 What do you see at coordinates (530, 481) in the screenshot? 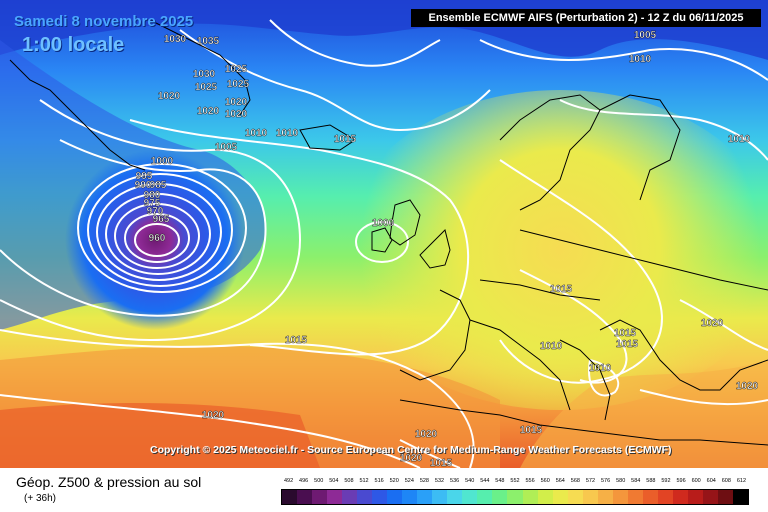
I see `legend-value-label: 556` at bounding box center [530, 481].